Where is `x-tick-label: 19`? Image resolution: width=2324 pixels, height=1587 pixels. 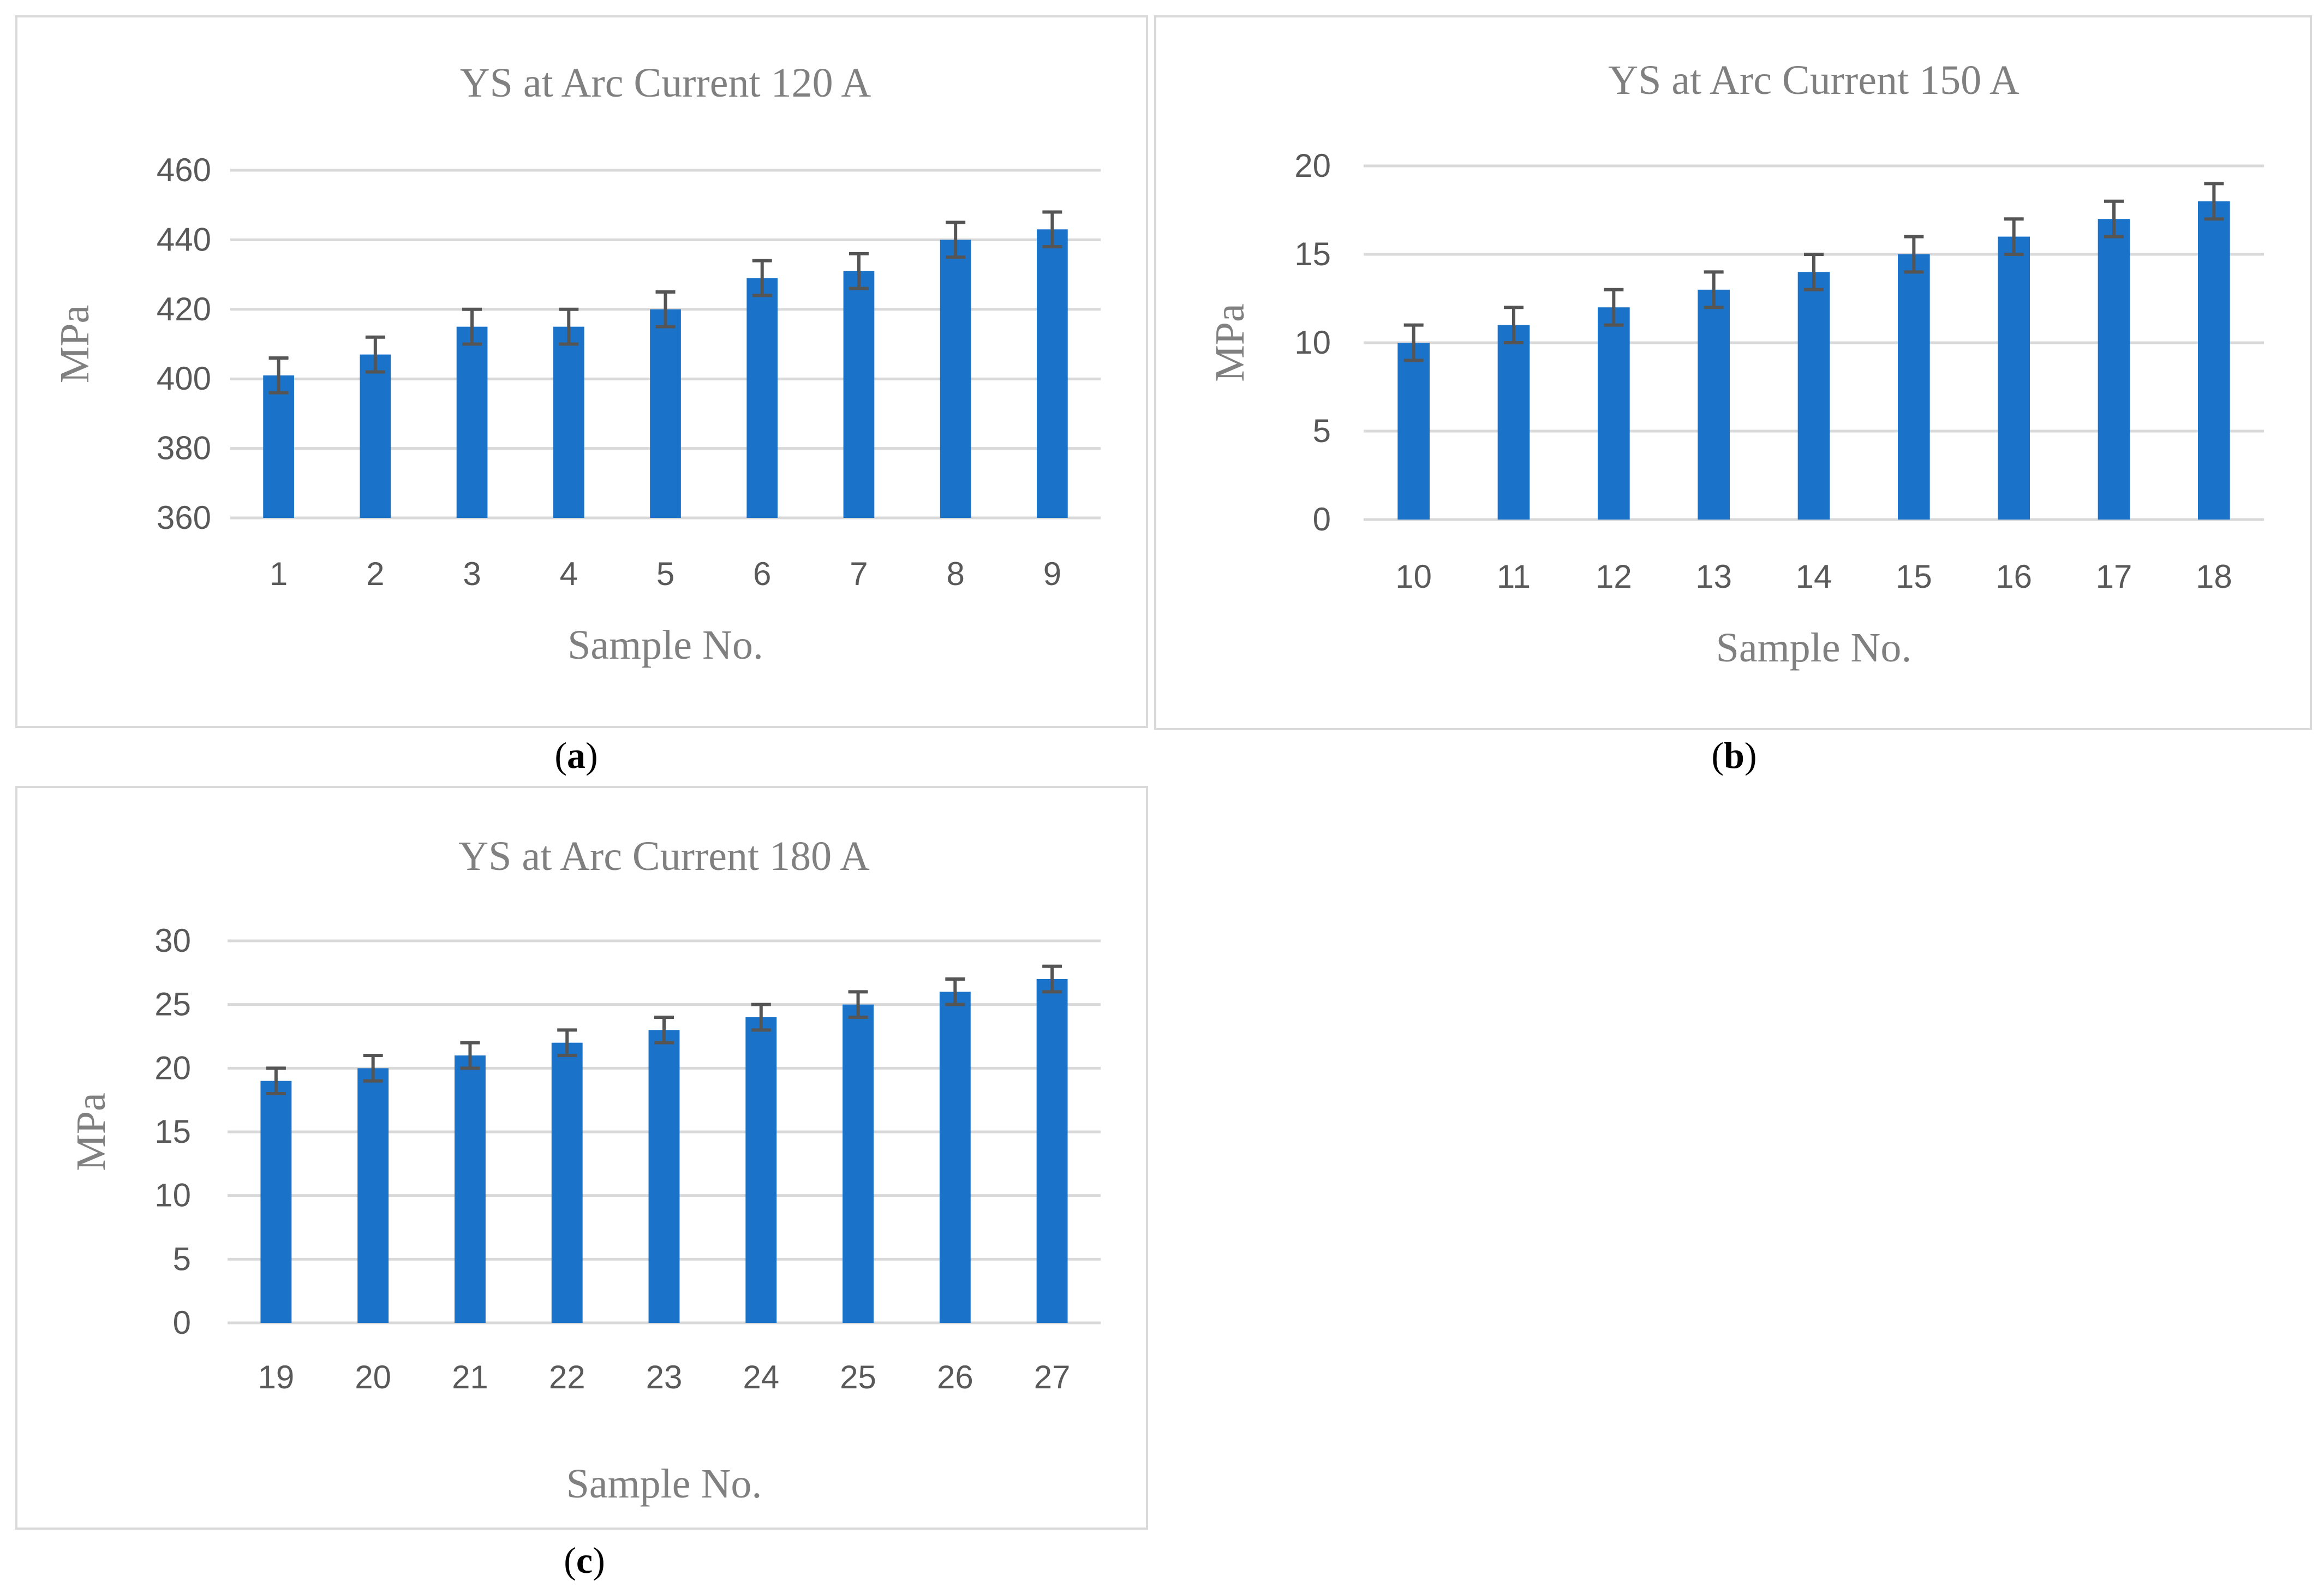 x-tick-label: 19 is located at coordinates (276, 1377).